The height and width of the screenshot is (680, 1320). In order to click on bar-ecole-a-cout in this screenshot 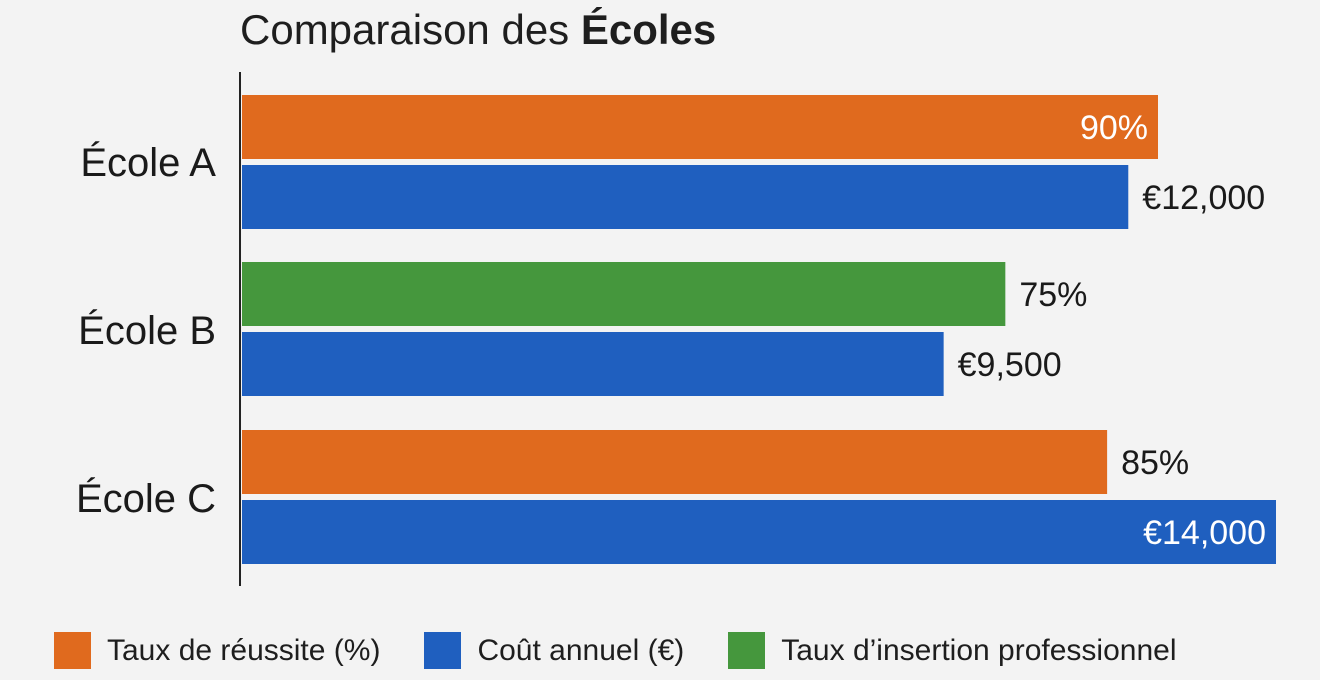, I will do `click(685, 197)`.